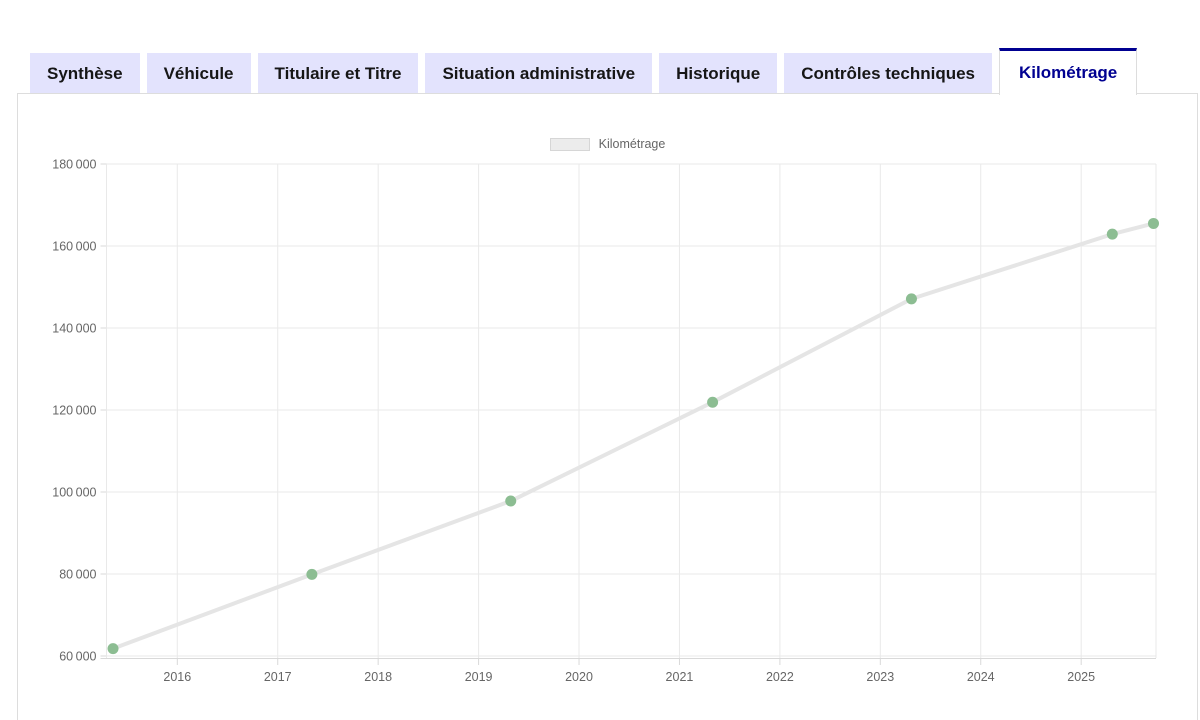 This screenshot has width=1200, height=720. What do you see at coordinates (77, 657) in the screenshot?
I see `y-tick-label: 60 000` at bounding box center [77, 657].